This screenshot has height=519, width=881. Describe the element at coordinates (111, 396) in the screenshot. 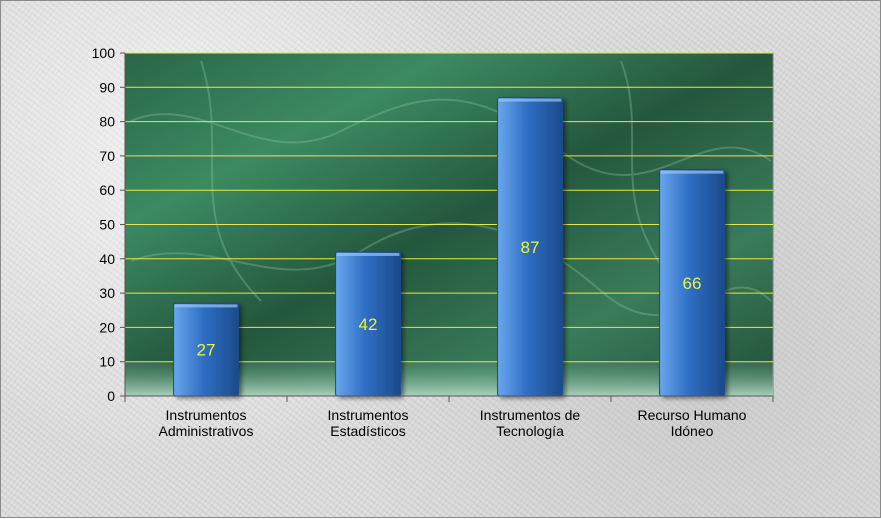

I see `y-tick-label: 0` at that location.